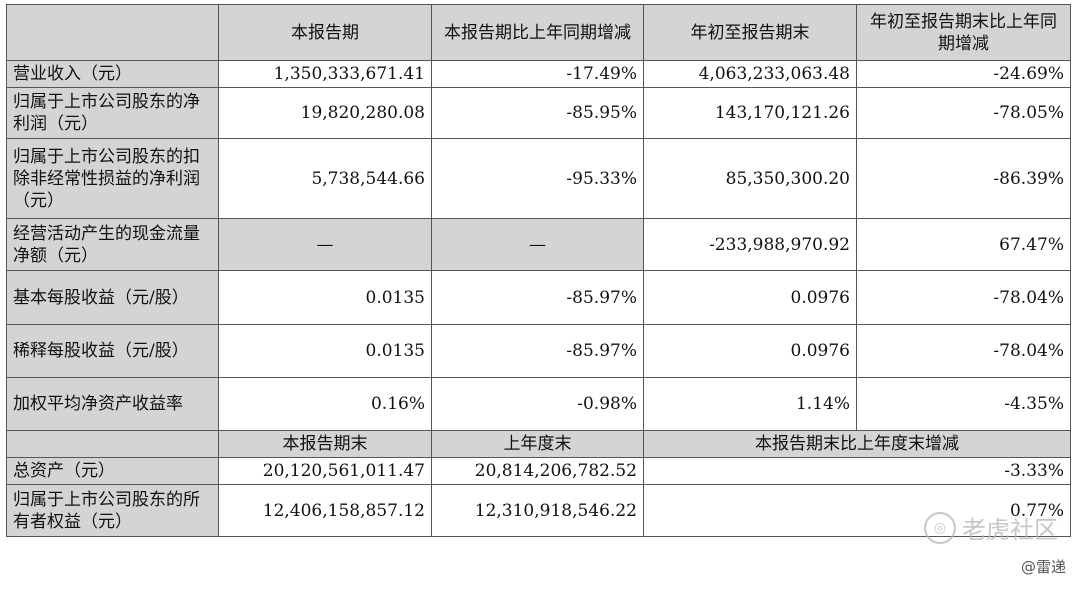  Describe the element at coordinates (112, 510) in the screenshot. I see `row-label: 归属于上市公司股东的所有者权益（元）` at that location.